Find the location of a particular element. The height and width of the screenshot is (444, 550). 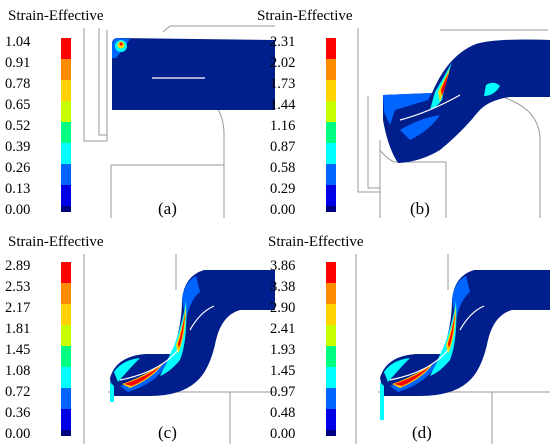

panel-d-label: (d) is located at coordinates (422, 432).